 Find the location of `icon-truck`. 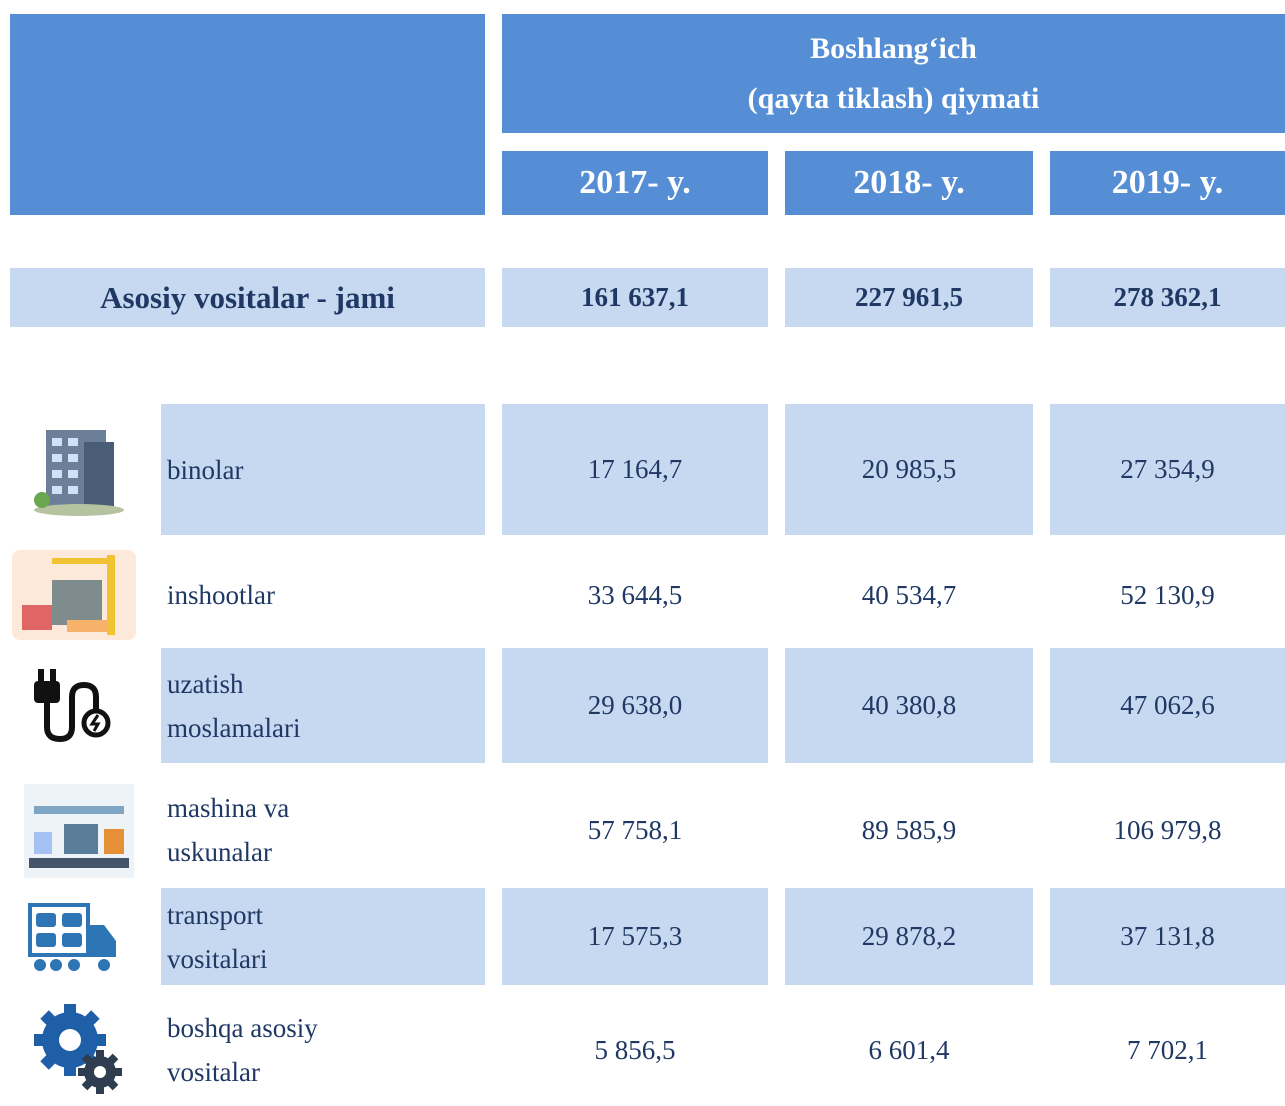

icon-truck is located at coordinates (74, 937).